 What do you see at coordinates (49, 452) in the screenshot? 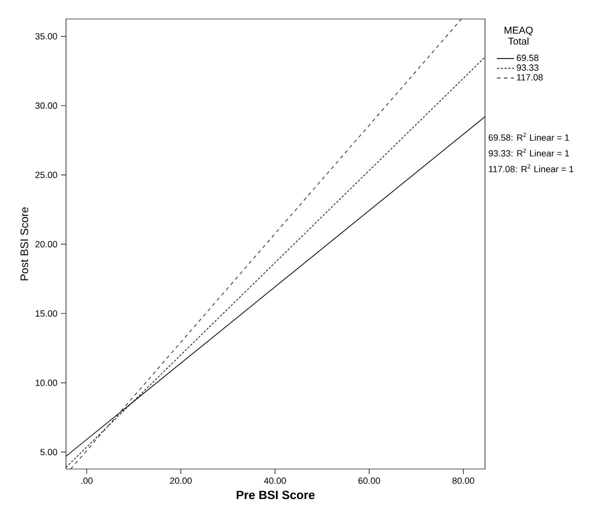
I see `y-tick-label: 5.00` at bounding box center [49, 452].